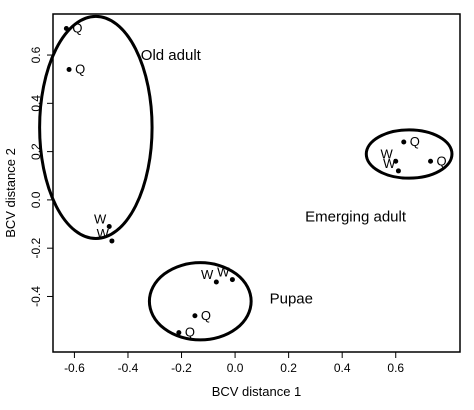 The height and width of the screenshot is (410, 474). Describe the element at coordinates (36, 199) in the screenshot. I see `y-tick-label: 0.0` at that location.